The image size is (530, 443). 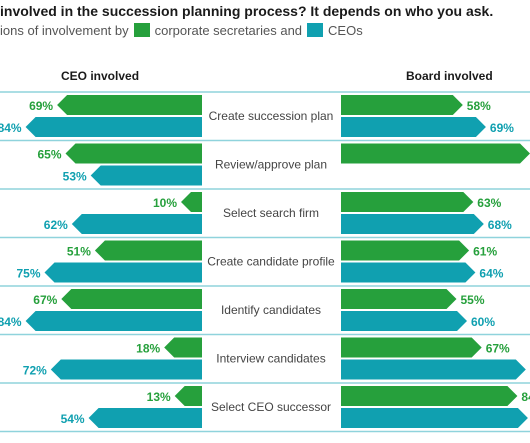 What do you see at coordinates (165, 203) in the screenshot?
I see `value-label: 10%` at bounding box center [165, 203].